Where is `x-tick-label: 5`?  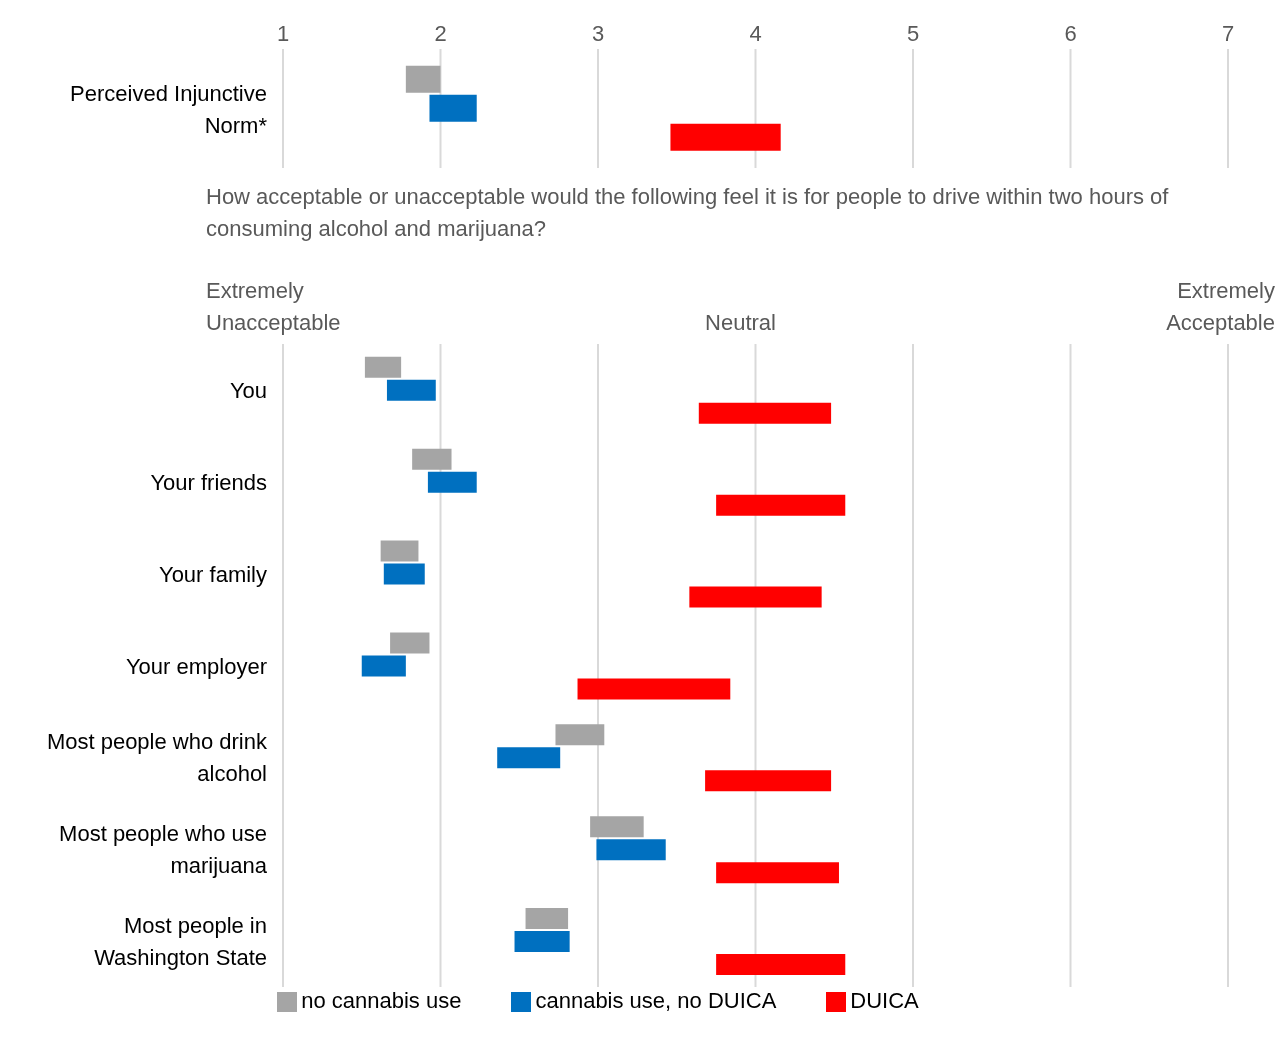
x-tick-label: 5 is located at coordinates (913, 33).